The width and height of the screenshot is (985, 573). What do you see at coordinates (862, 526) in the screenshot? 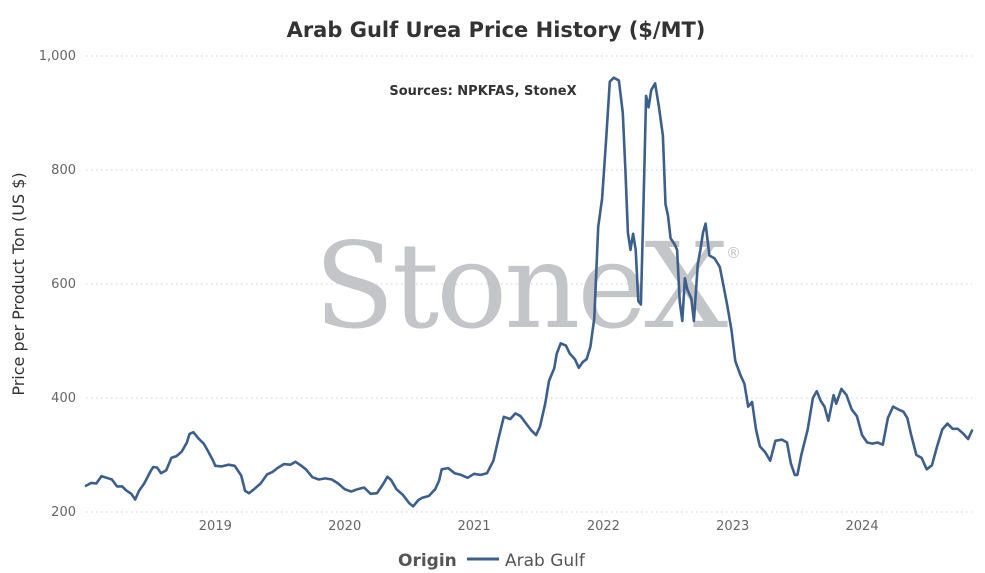
I see `x-tick-label: 2024` at bounding box center [862, 526].